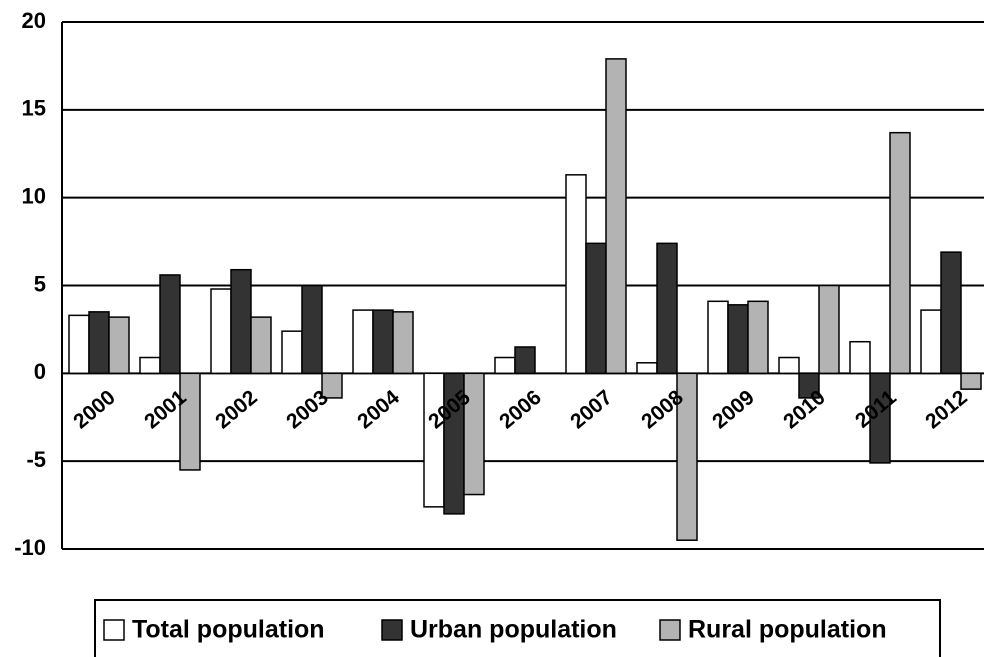  I want to click on x-tick-label: 2006, so click(520, 410).